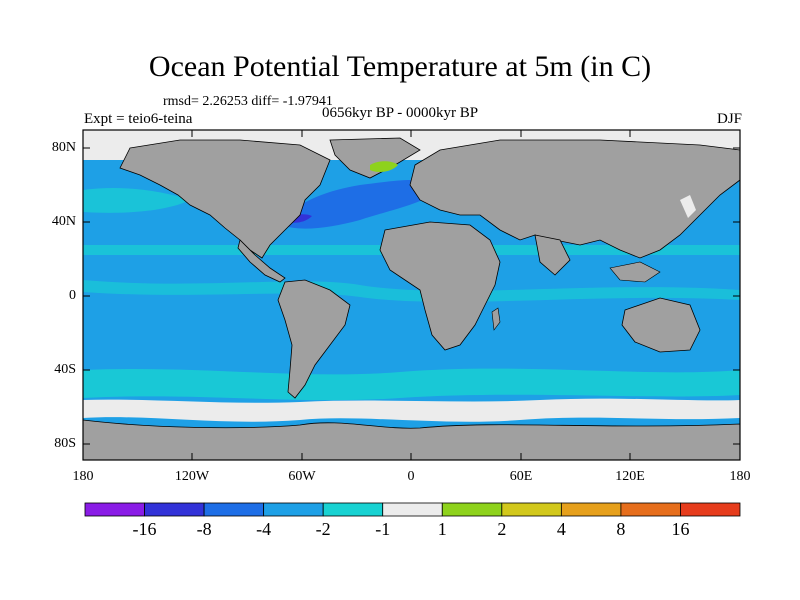 The width and height of the screenshot is (800, 600). What do you see at coordinates (225, 199) in the screenshot?
I see `north-america` at bounding box center [225, 199].